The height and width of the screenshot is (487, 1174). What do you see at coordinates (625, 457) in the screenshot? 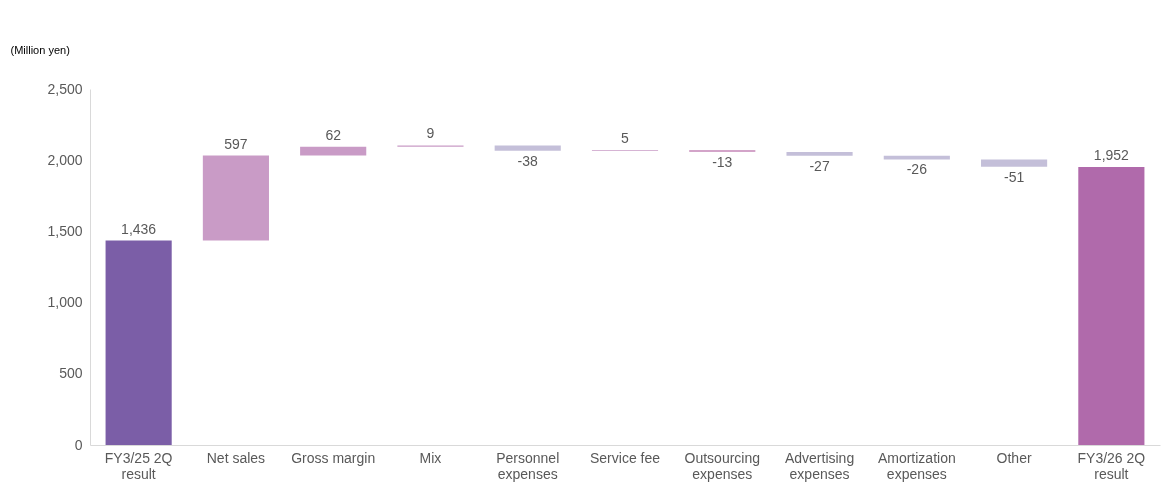
I see `x-tick-label: Service fee` at bounding box center [625, 457].